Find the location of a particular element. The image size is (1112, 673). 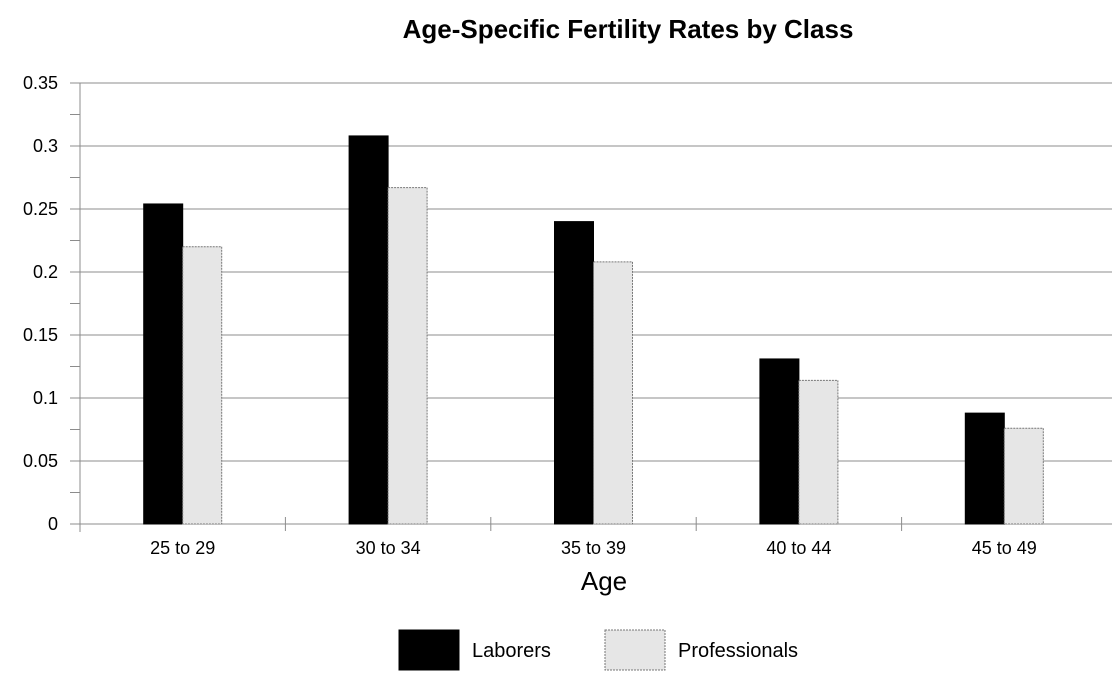

legend-label-laborers: Laborers is located at coordinates (511, 651).